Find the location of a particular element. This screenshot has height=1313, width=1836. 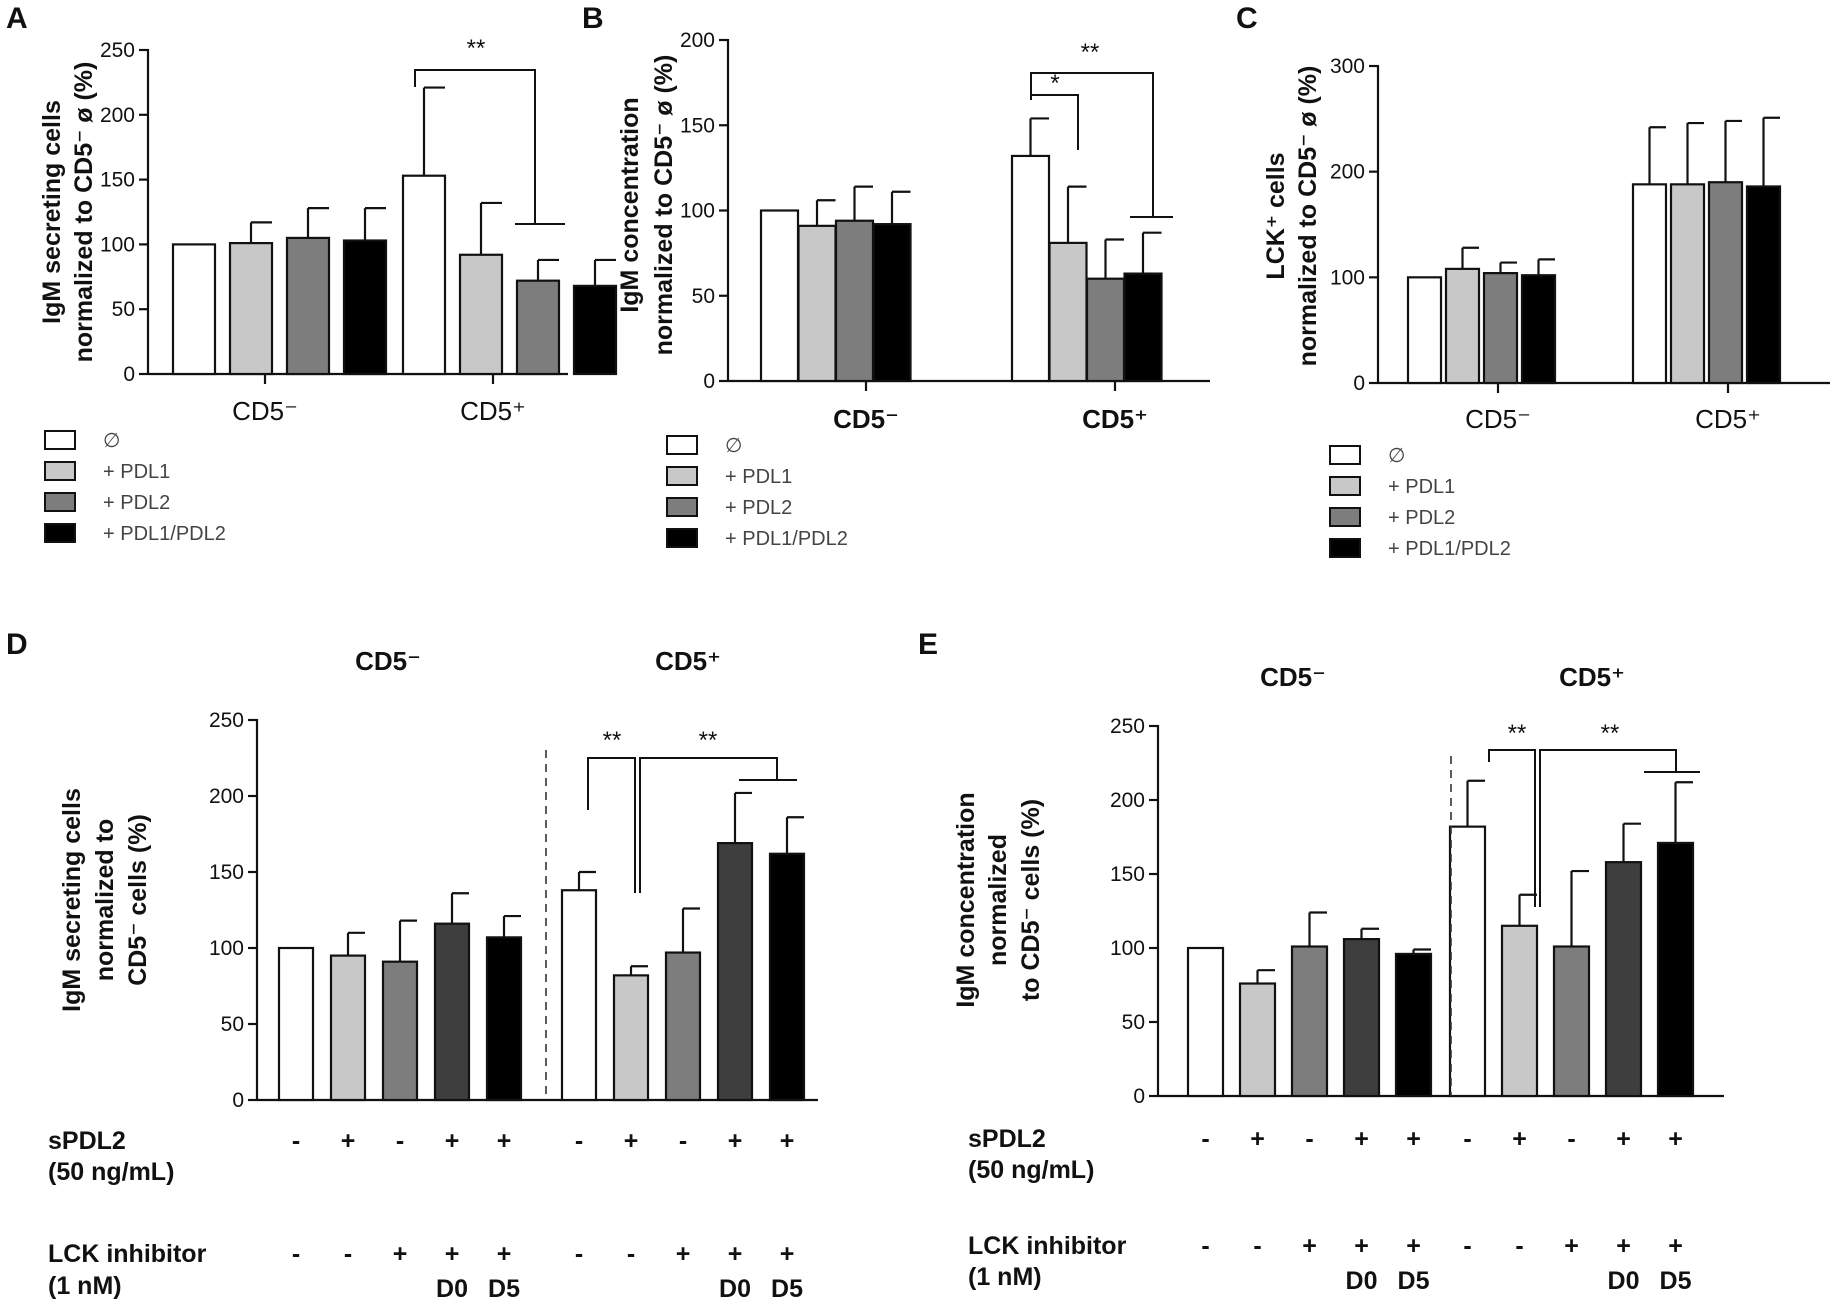

chart-d-y-axis-title: CD5⁻ cells (%) is located at coordinates (138, 900).